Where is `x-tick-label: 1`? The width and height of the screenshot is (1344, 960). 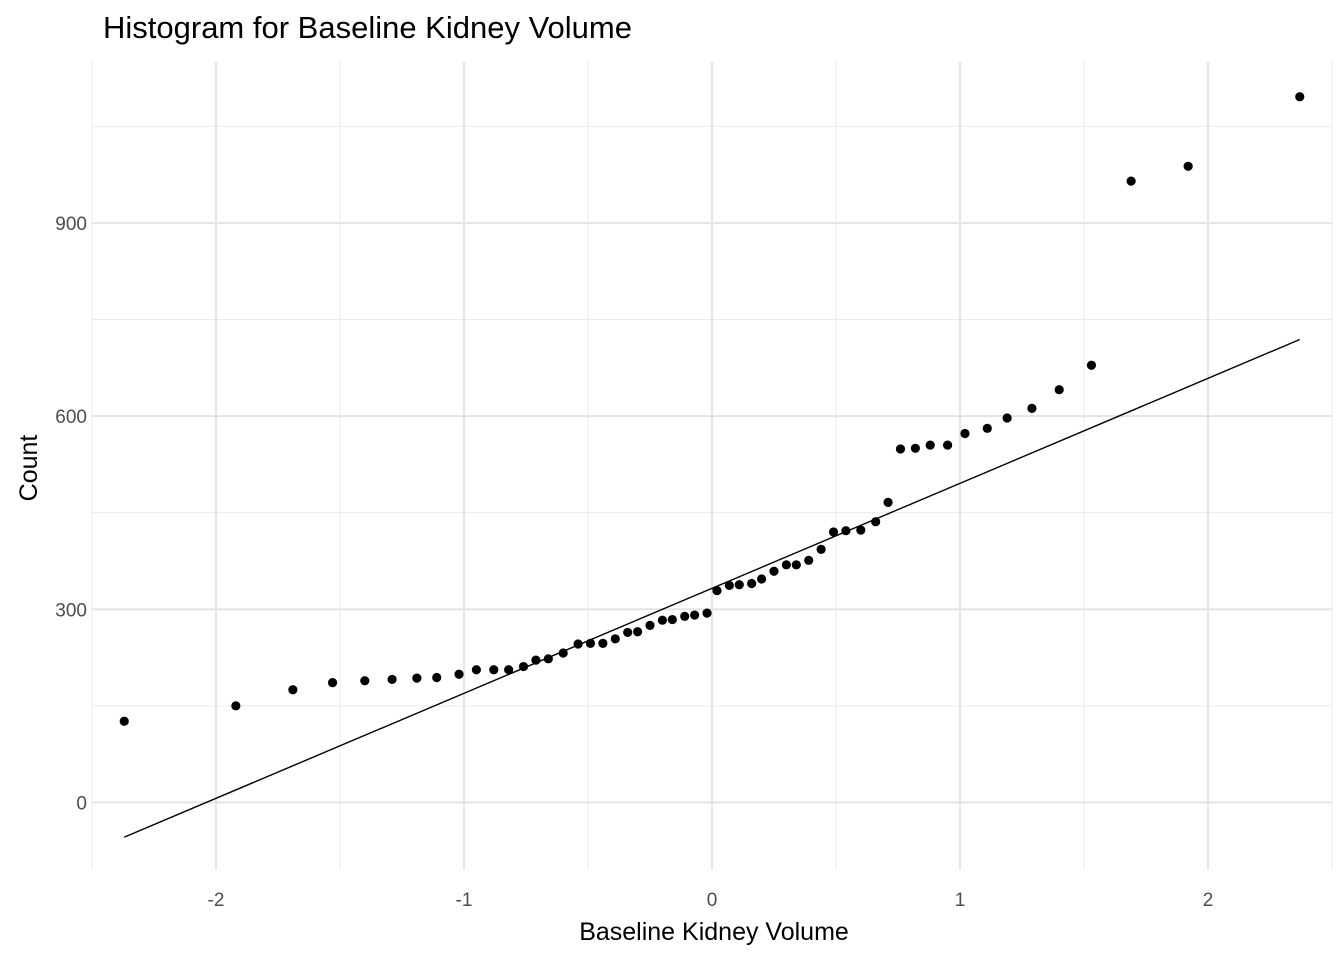
x-tick-label: 1 is located at coordinates (960, 900).